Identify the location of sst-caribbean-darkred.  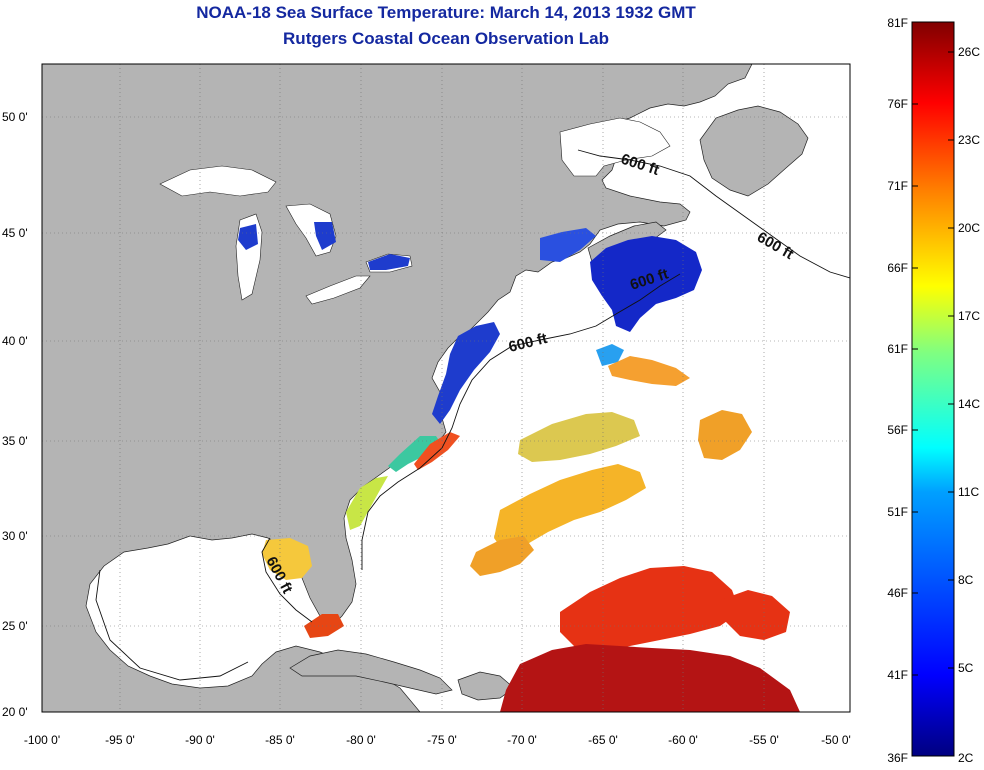
(650, 678).